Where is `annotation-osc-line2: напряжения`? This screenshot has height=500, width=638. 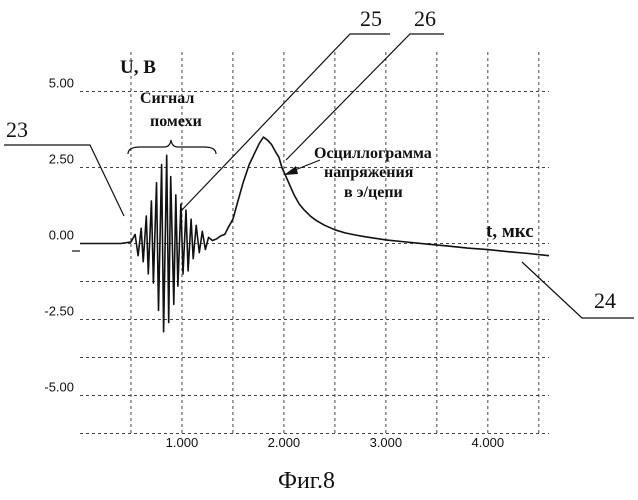 annotation-osc-line2: напряжения is located at coordinates (369, 172).